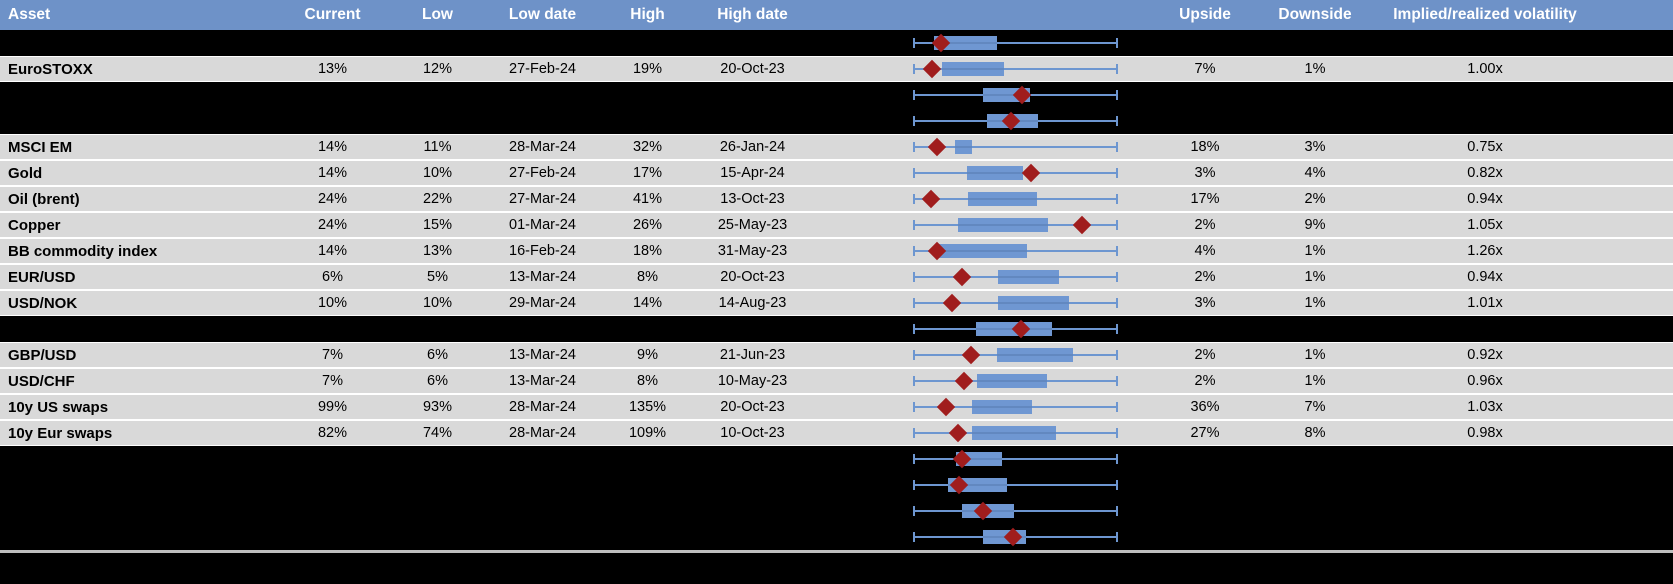 The width and height of the screenshot is (1673, 584). I want to click on high-date-cell: 25-May-23, so click(752, 225).